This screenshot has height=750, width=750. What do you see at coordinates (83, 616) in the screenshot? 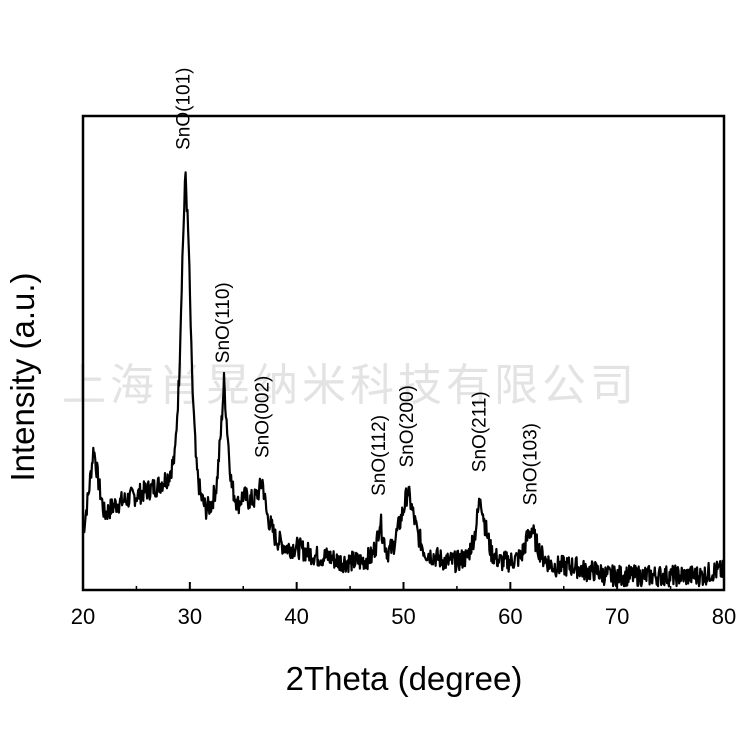
I see `x-tick-label: 20` at bounding box center [83, 616].